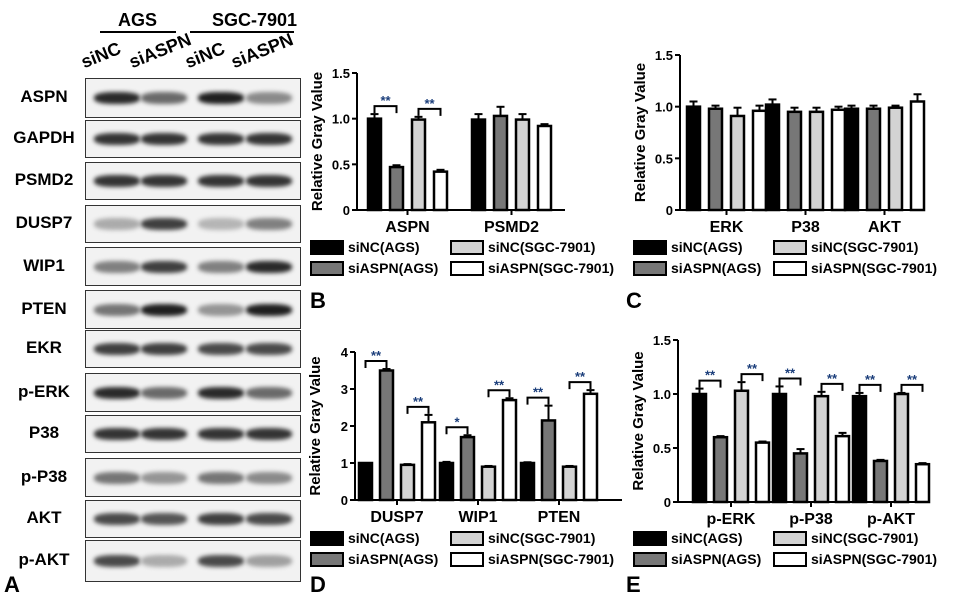 The width and height of the screenshot is (957, 600). What do you see at coordinates (242, 32) in the screenshot?
I see `sgc7901-underline` at bounding box center [242, 32].